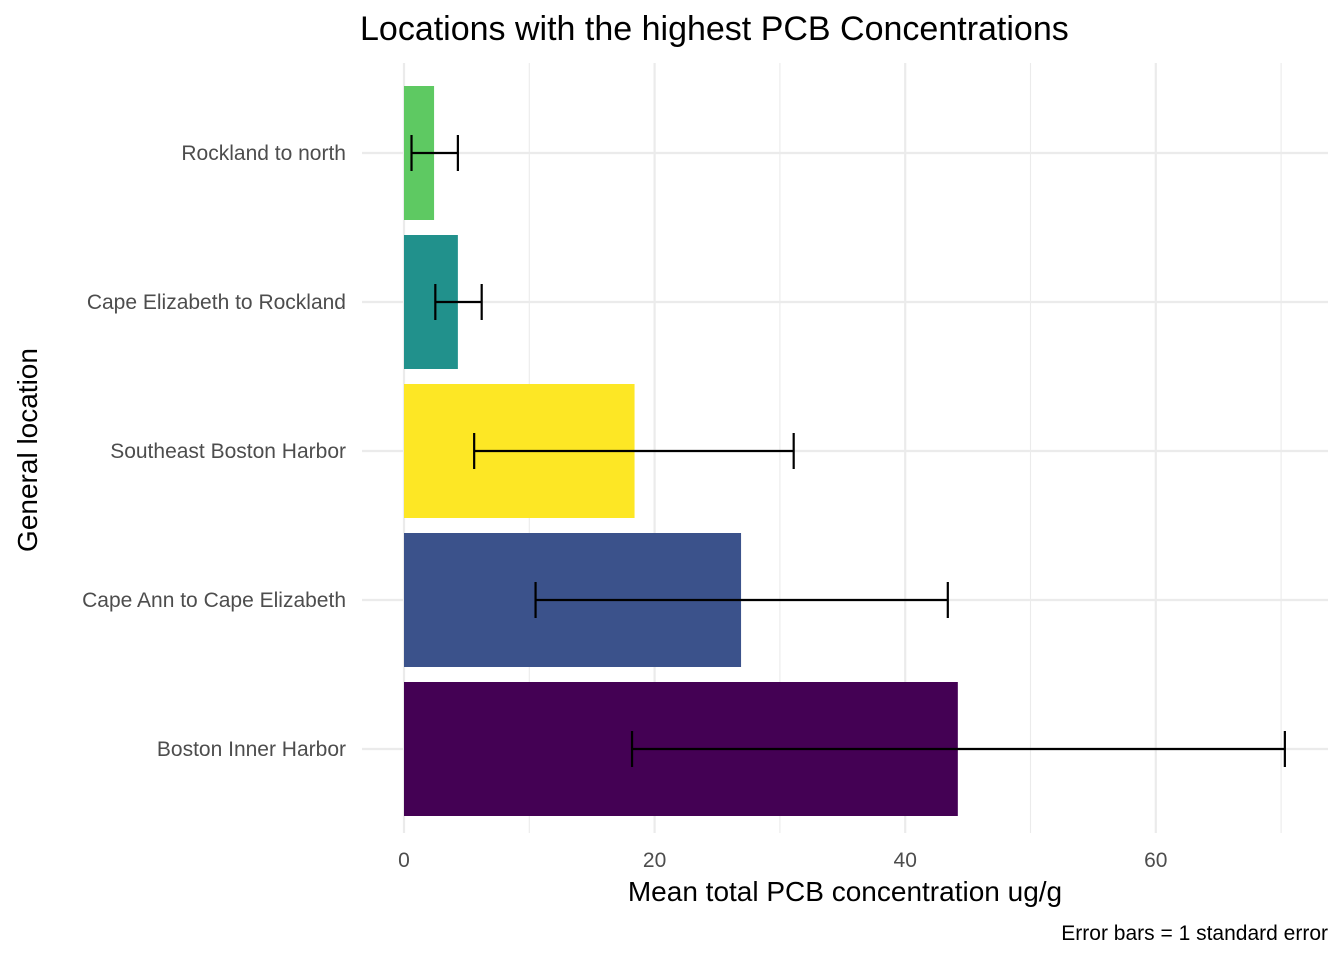 The image size is (1344, 960). Describe the element at coordinates (782, 860) in the screenshot. I see `x-tick-labels: 0 20 40 60` at that location.